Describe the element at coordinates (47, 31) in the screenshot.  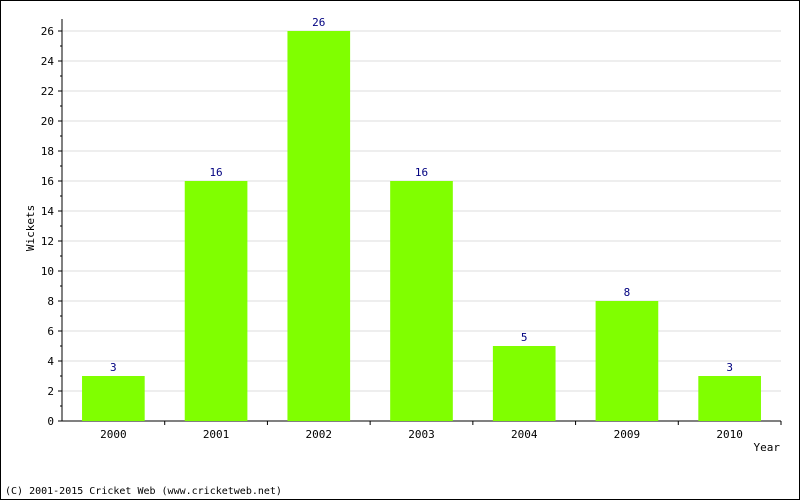
I see `y-tick-label: 26` at that location.